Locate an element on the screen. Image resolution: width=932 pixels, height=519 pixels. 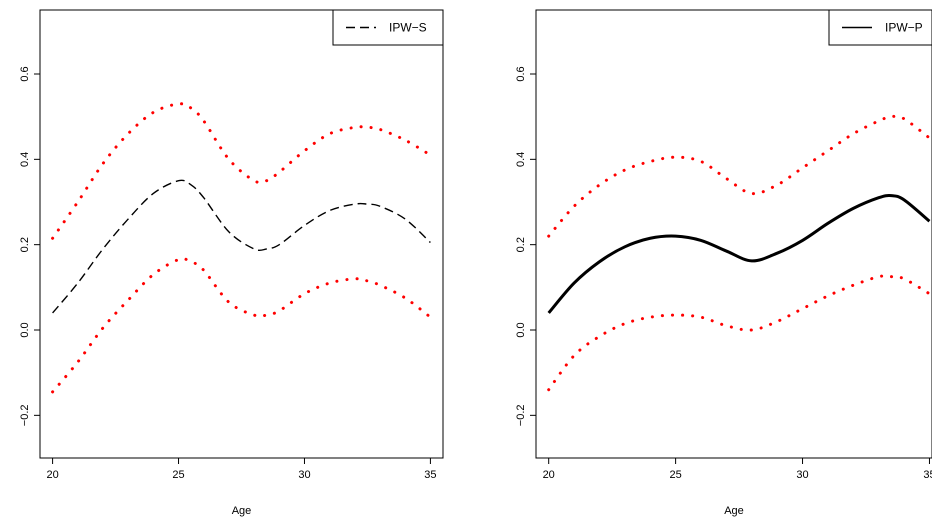
legend: IPW−S is located at coordinates (388, 27).